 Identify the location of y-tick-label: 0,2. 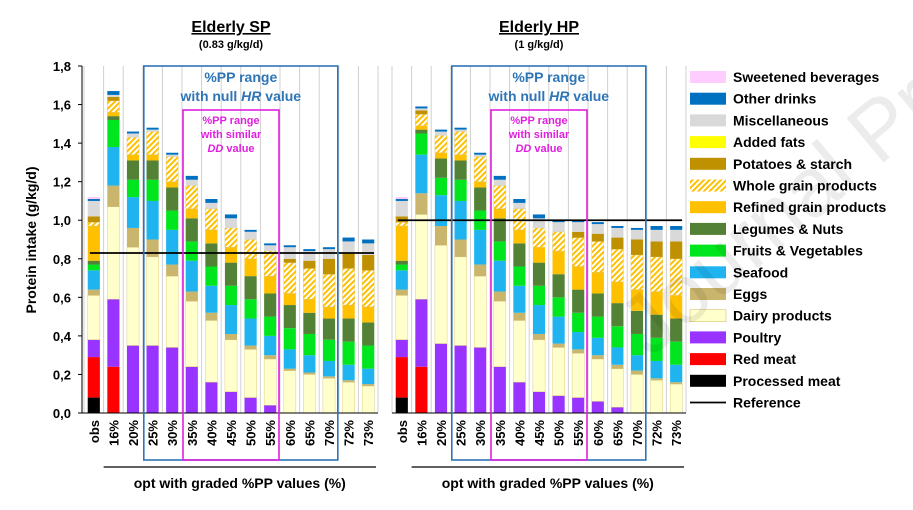
(62, 374).